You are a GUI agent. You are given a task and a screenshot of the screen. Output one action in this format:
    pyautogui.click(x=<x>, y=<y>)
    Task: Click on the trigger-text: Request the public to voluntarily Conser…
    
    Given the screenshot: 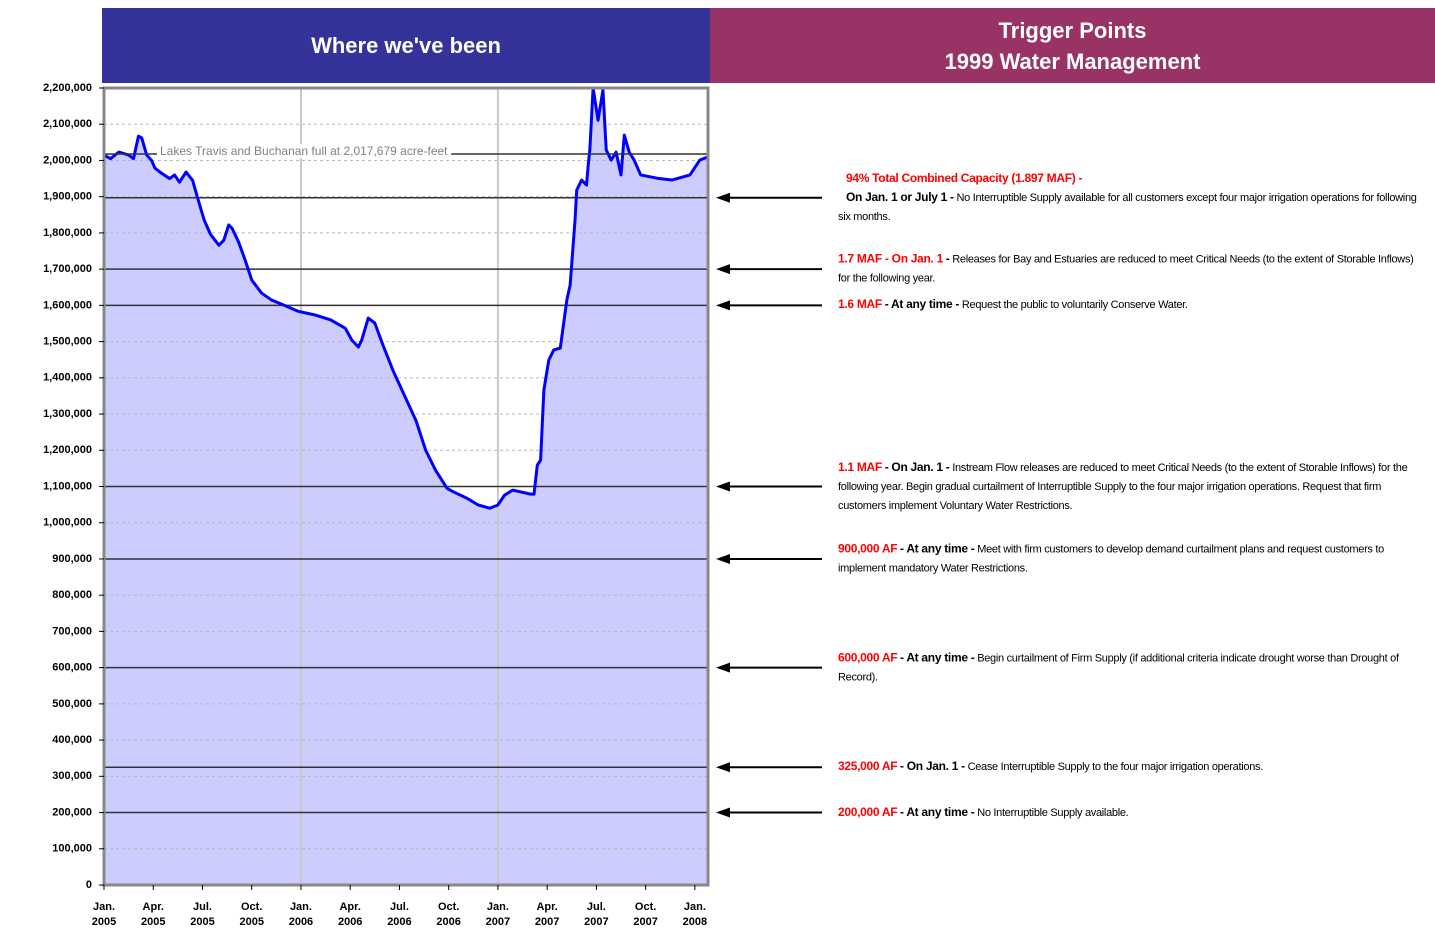 What is the action you would take?
    pyautogui.click(x=1074, y=305)
    